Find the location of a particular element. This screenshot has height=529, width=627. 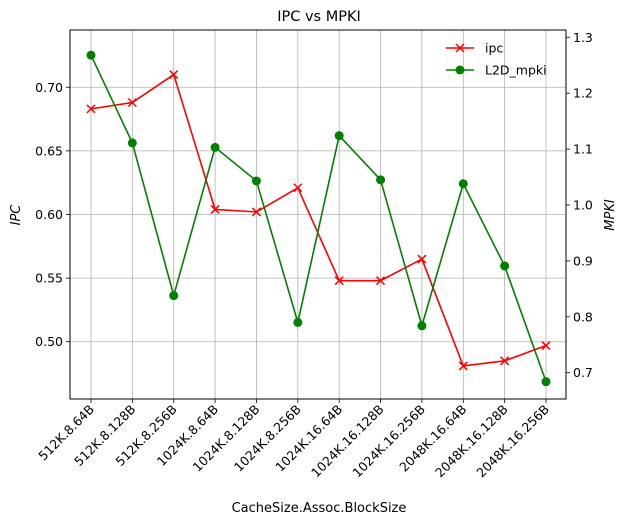

x-tick-label: 2048K.16.128B is located at coordinates (471, 441).